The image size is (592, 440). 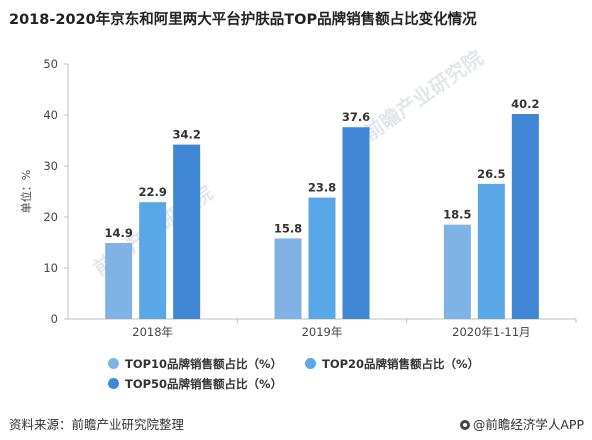 What do you see at coordinates (97, 424) in the screenshot?
I see `source-note: 资料来源：前瞻产业研究院整理` at bounding box center [97, 424].